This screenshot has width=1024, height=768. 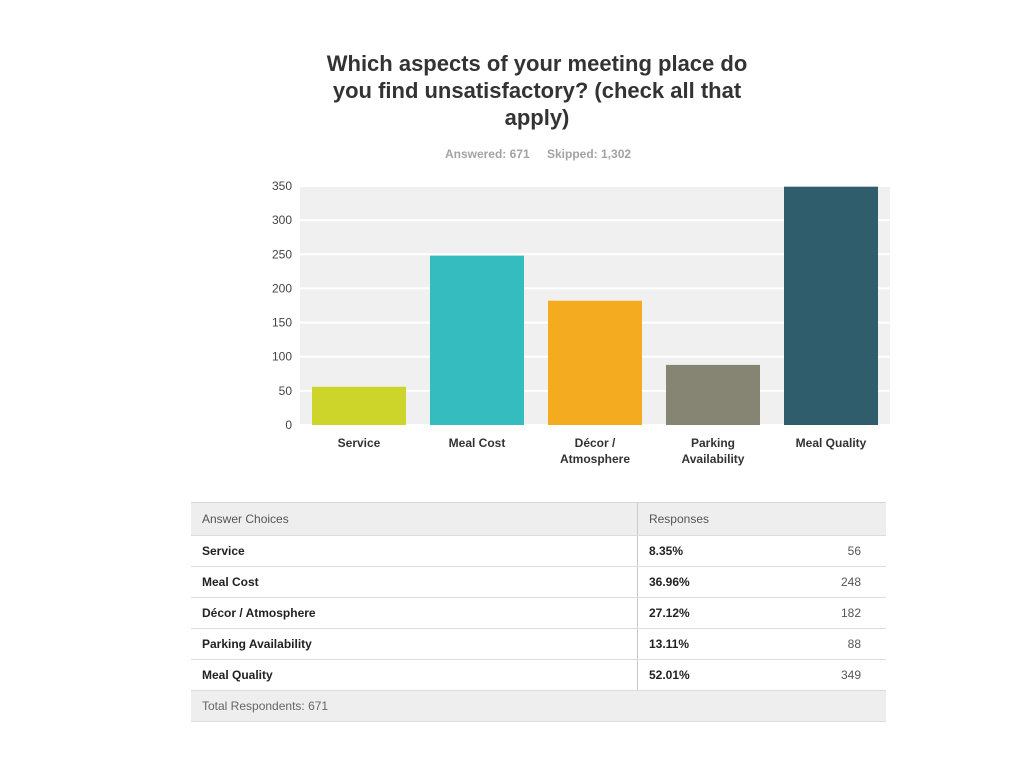 I want to click on answered-count: Answered: 671, so click(x=487, y=154).